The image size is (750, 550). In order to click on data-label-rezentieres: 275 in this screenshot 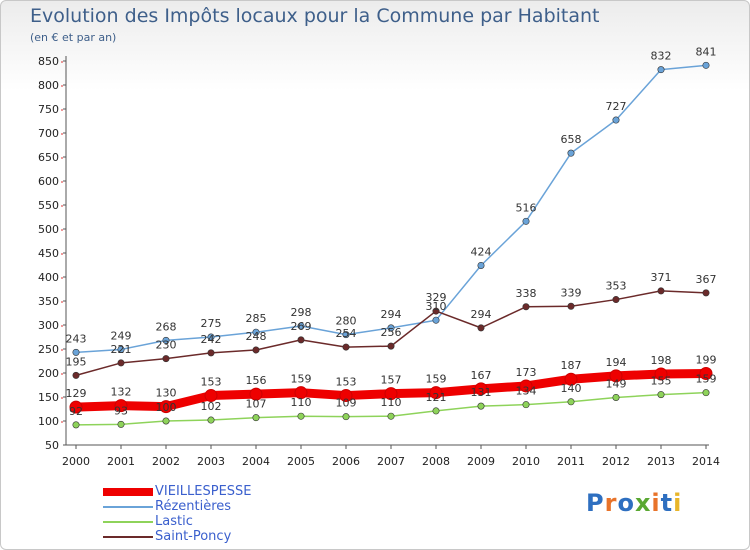, I will do `click(211, 323)`.